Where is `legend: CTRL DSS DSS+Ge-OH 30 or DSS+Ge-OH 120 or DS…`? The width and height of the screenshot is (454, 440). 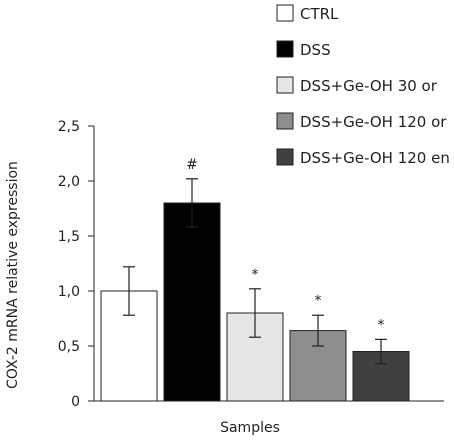 legend: CTRL DSS DSS+Ge-OH 30 or DSS+Ge-OH 120 or DS… is located at coordinates (363, 85).